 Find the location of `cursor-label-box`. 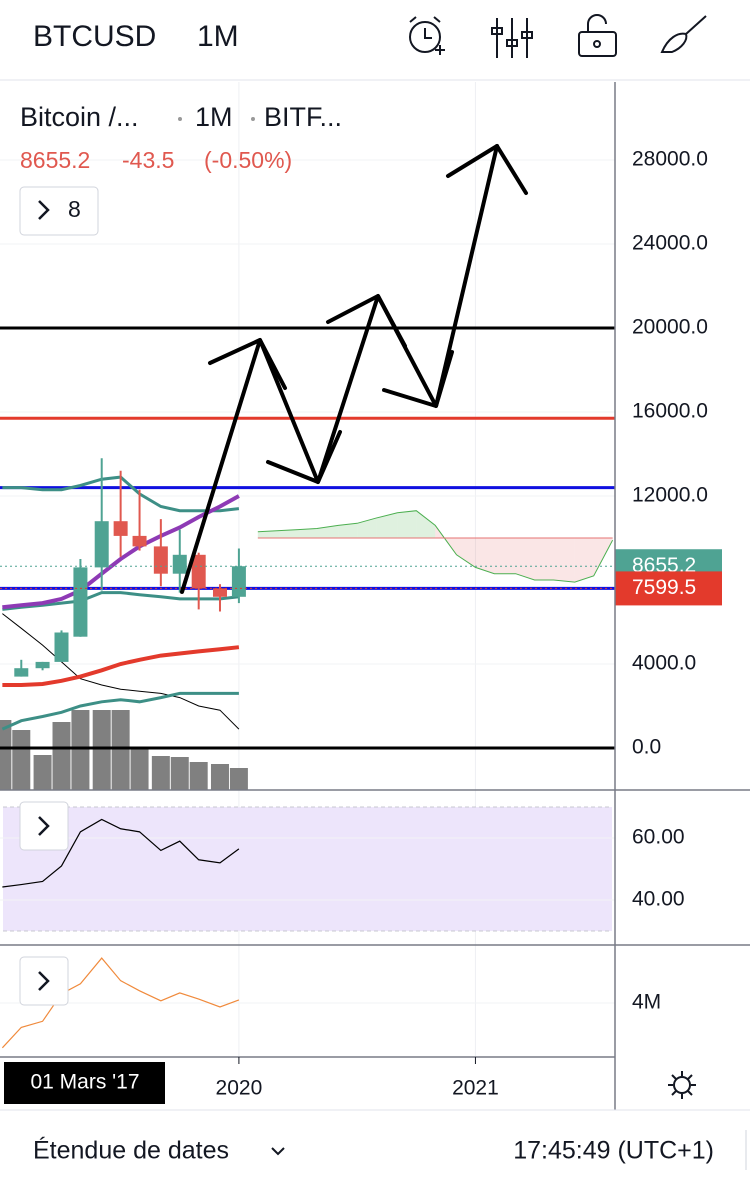

cursor-label-box is located at coordinates (84, 1083).